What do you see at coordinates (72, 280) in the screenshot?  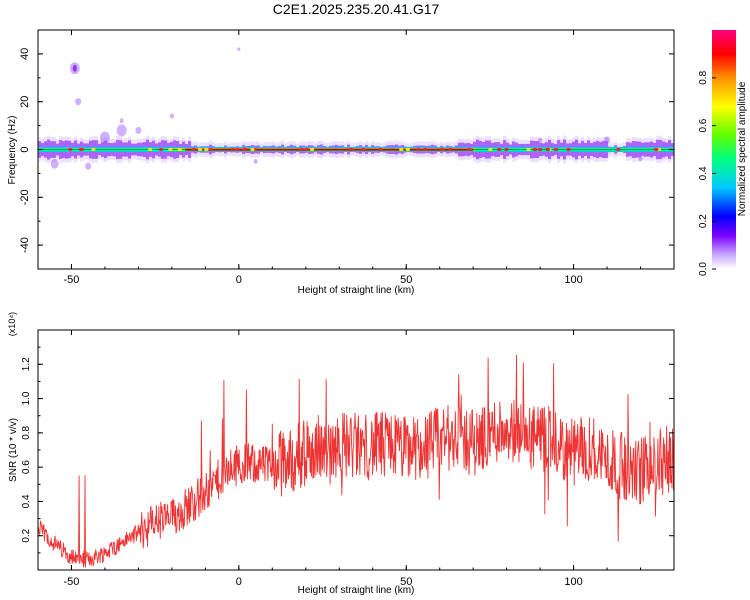 I see `spectrogram-x-tick-label: -50` at bounding box center [72, 280].